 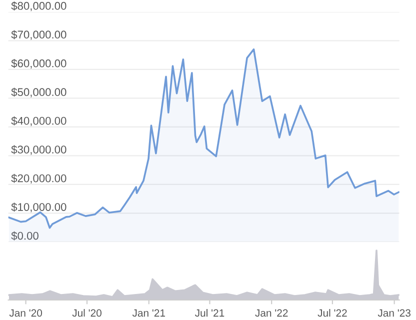 I want to click on y-tick-label: $60,000.00, so click(x=38, y=63).